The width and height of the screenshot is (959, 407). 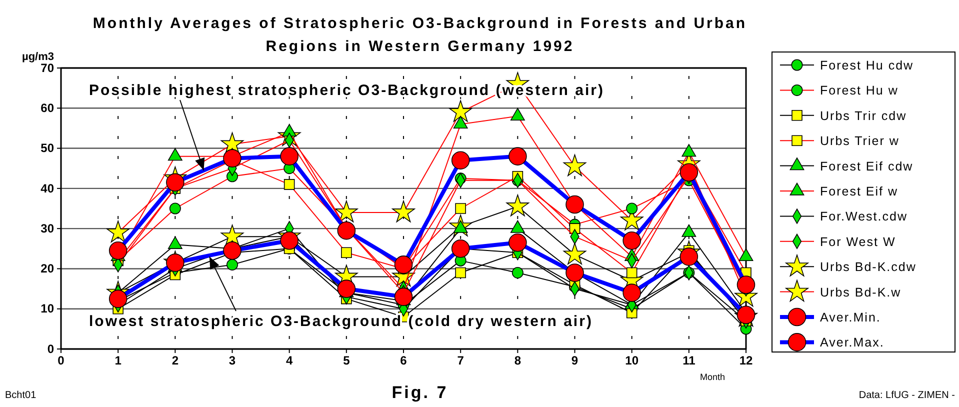 What do you see at coordinates (47, 228) in the screenshot?
I see `y-tick-label: 30` at bounding box center [47, 228].